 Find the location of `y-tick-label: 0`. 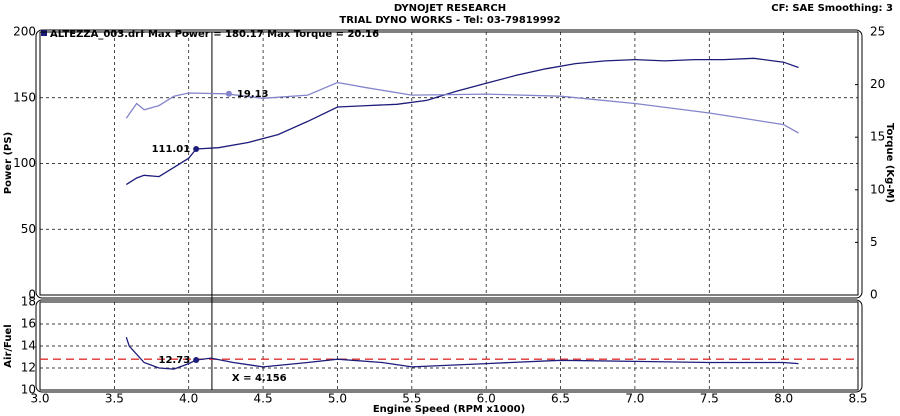

y-tick-label: 0 is located at coordinates (32, 295).